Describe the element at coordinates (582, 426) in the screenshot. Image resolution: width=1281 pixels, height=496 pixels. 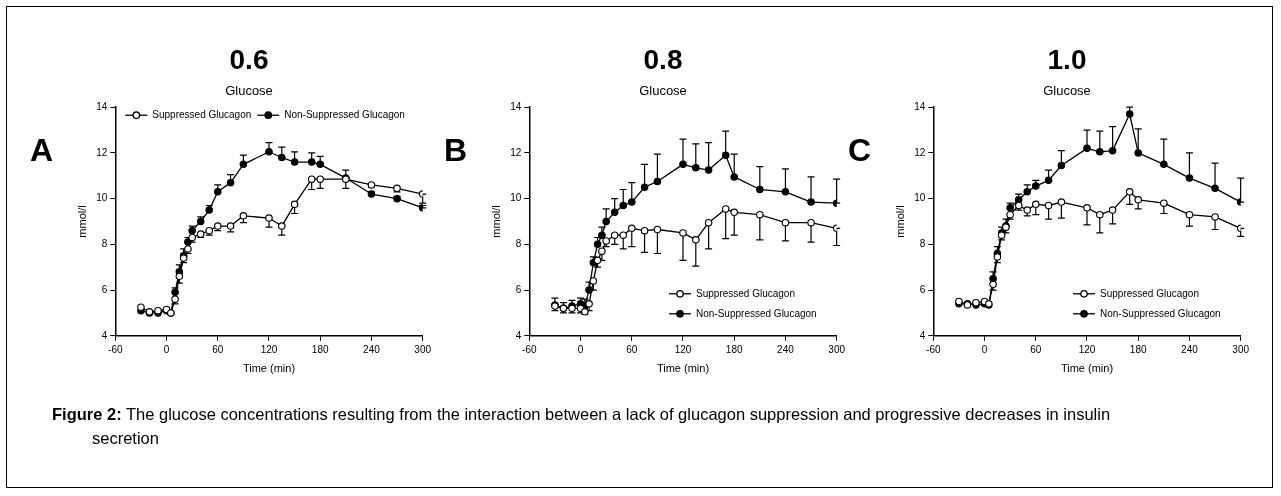
I see `caption: Figure 2: The glucose concentrations resulting from the interaction between a lack of glucagon suppression and progressive decreases in insulin secretion` at that location.